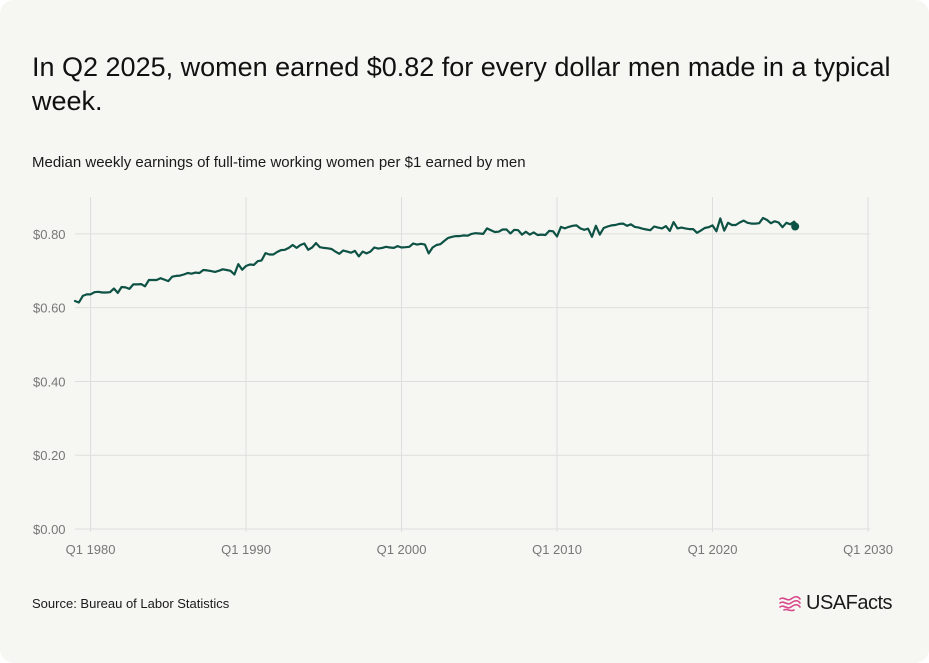 The width and height of the screenshot is (929, 663). What do you see at coordinates (713, 549) in the screenshot?
I see `x-tick-label: Q1 2020` at bounding box center [713, 549].